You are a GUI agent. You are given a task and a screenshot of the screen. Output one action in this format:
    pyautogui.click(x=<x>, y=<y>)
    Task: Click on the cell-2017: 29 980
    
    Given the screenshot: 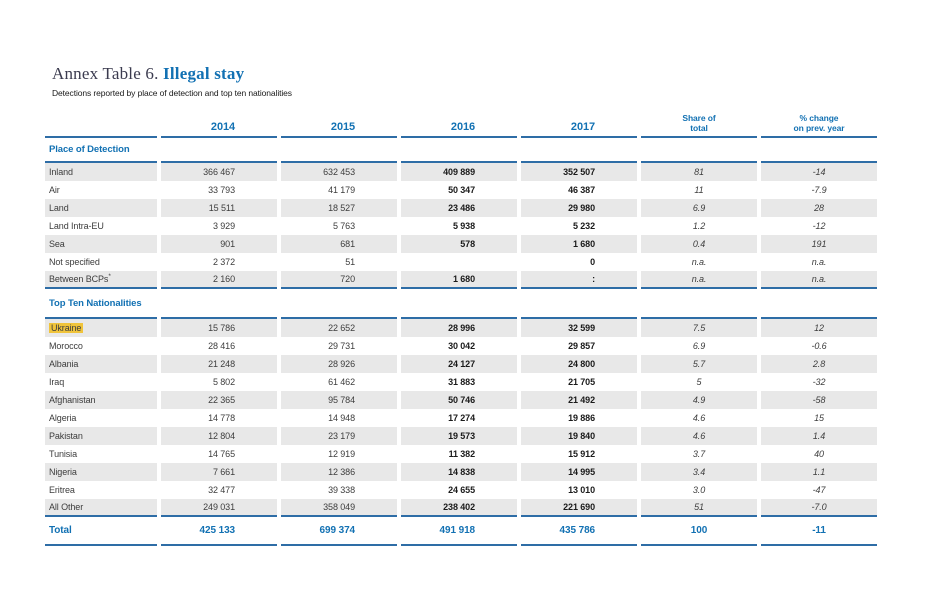 What is the action you would take?
    pyautogui.click(x=579, y=208)
    